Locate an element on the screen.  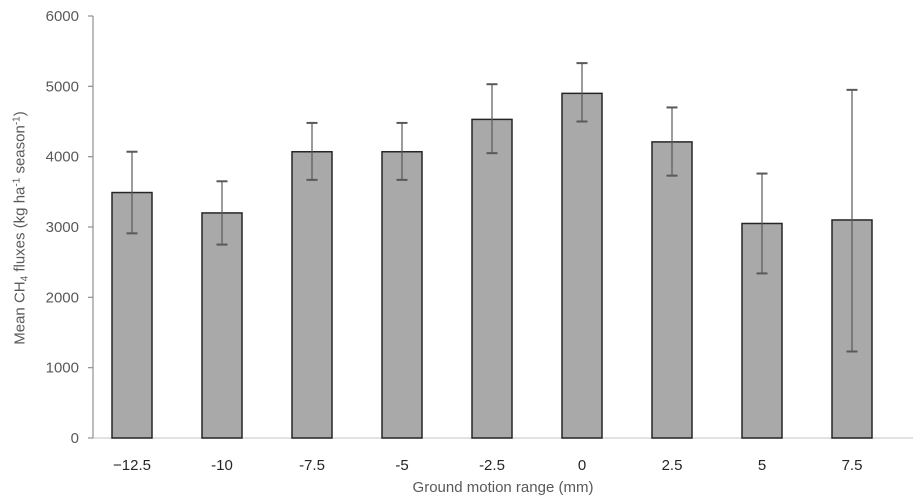
x-tick-label-0: 0 is located at coordinates (582, 465).